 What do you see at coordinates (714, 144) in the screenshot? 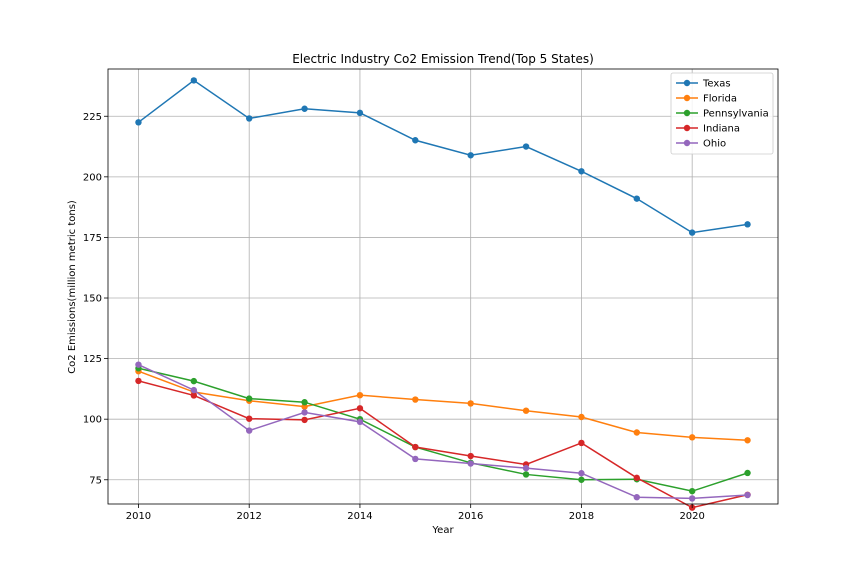
I see `legend-label-ohio: Ohio` at bounding box center [714, 144].